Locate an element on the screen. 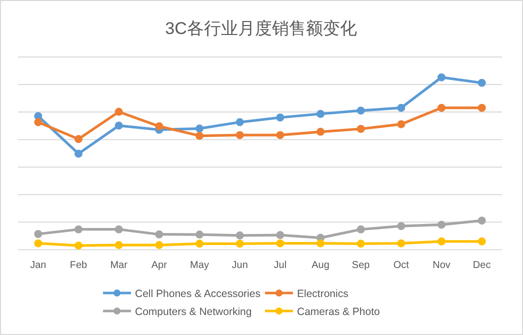 The image size is (523, 335). x-tick-label: Dec is located at coordinates (481, 265).